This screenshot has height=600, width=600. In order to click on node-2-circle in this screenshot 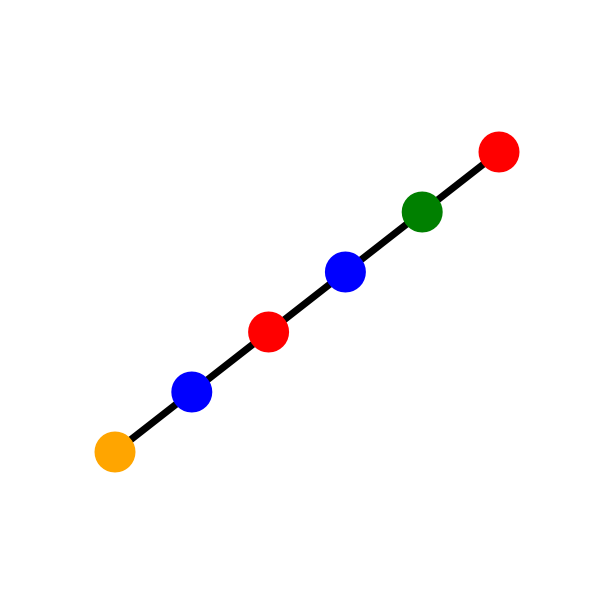, I will do `click(192, 392)`.